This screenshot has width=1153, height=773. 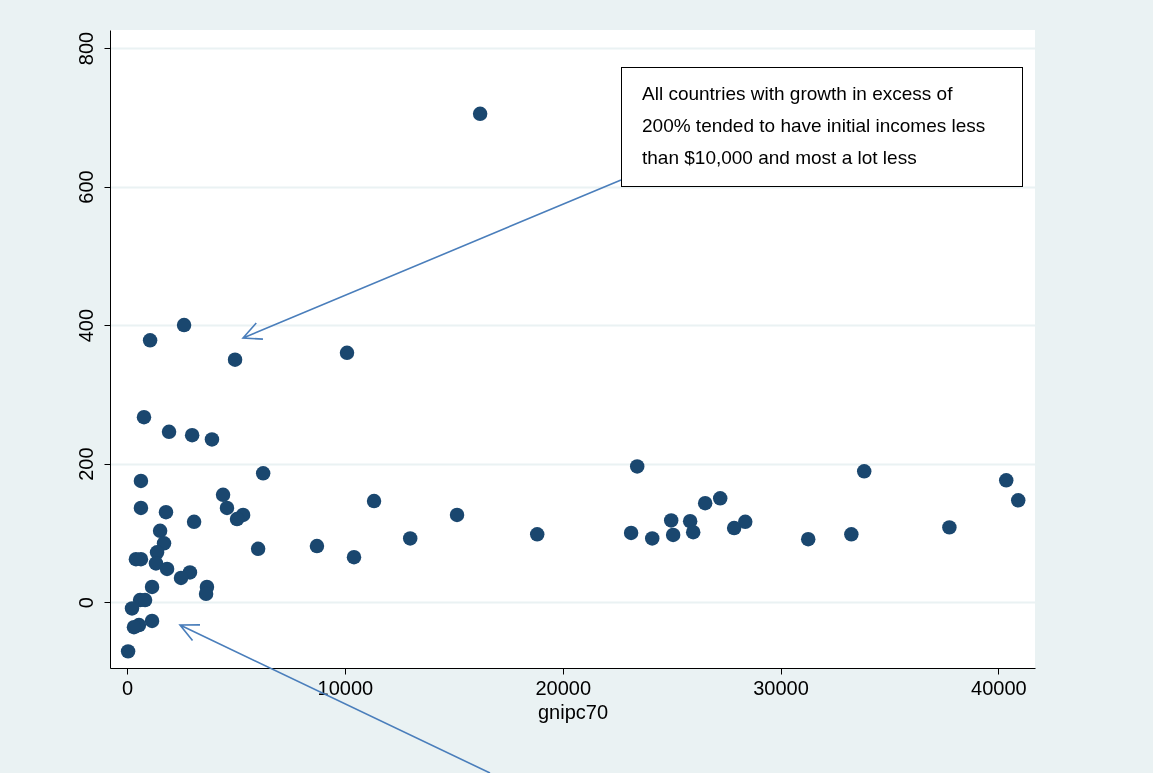 I want to click on x-tick-label: 0, so click(x=127, y=687).